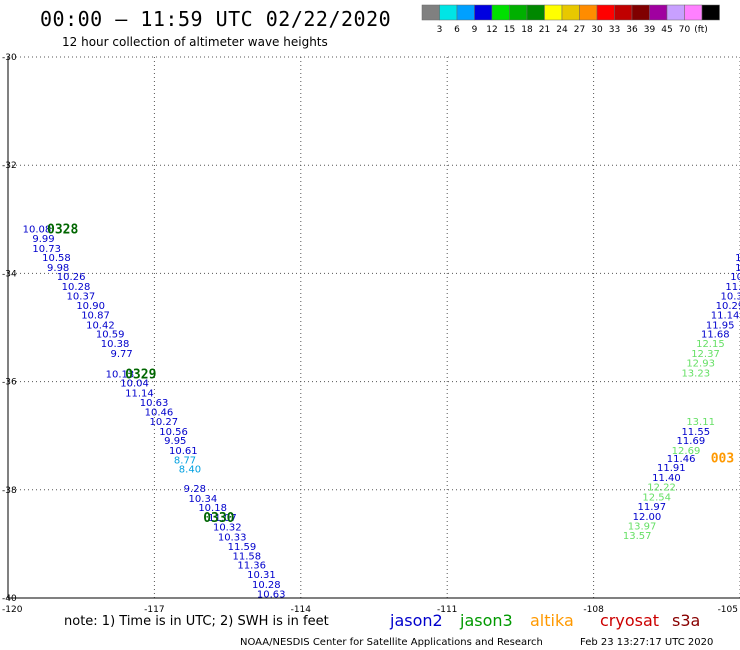 Image resolution: width=740 pixels, height=650 pixels. What do you see at coordinates (562, 30) in the screenshot?
I see `scale-label: 24` at bounding box center [562, 30].